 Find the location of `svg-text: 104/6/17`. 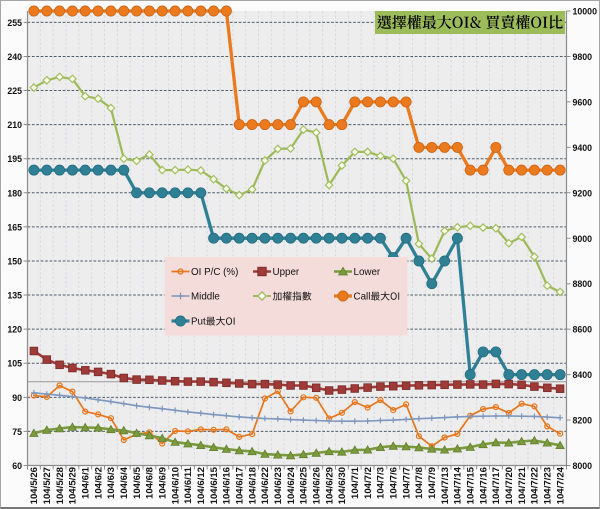

svg-text: 104/6/17 is located at coordinates (239, 485).